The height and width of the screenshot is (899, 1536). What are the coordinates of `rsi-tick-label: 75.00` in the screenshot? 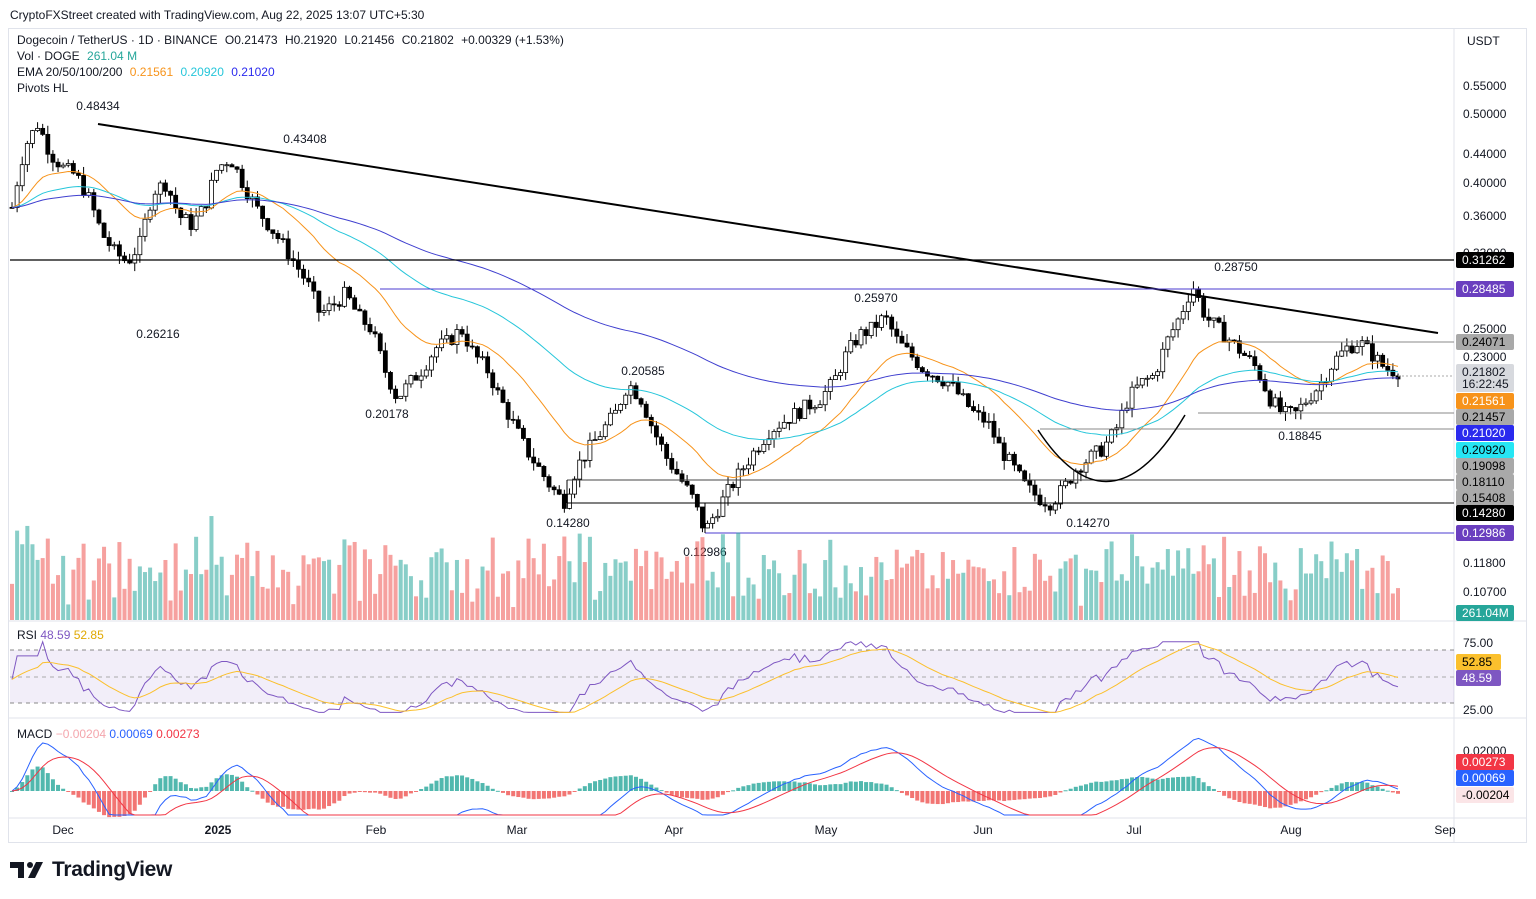 It's located at (1478, 643).